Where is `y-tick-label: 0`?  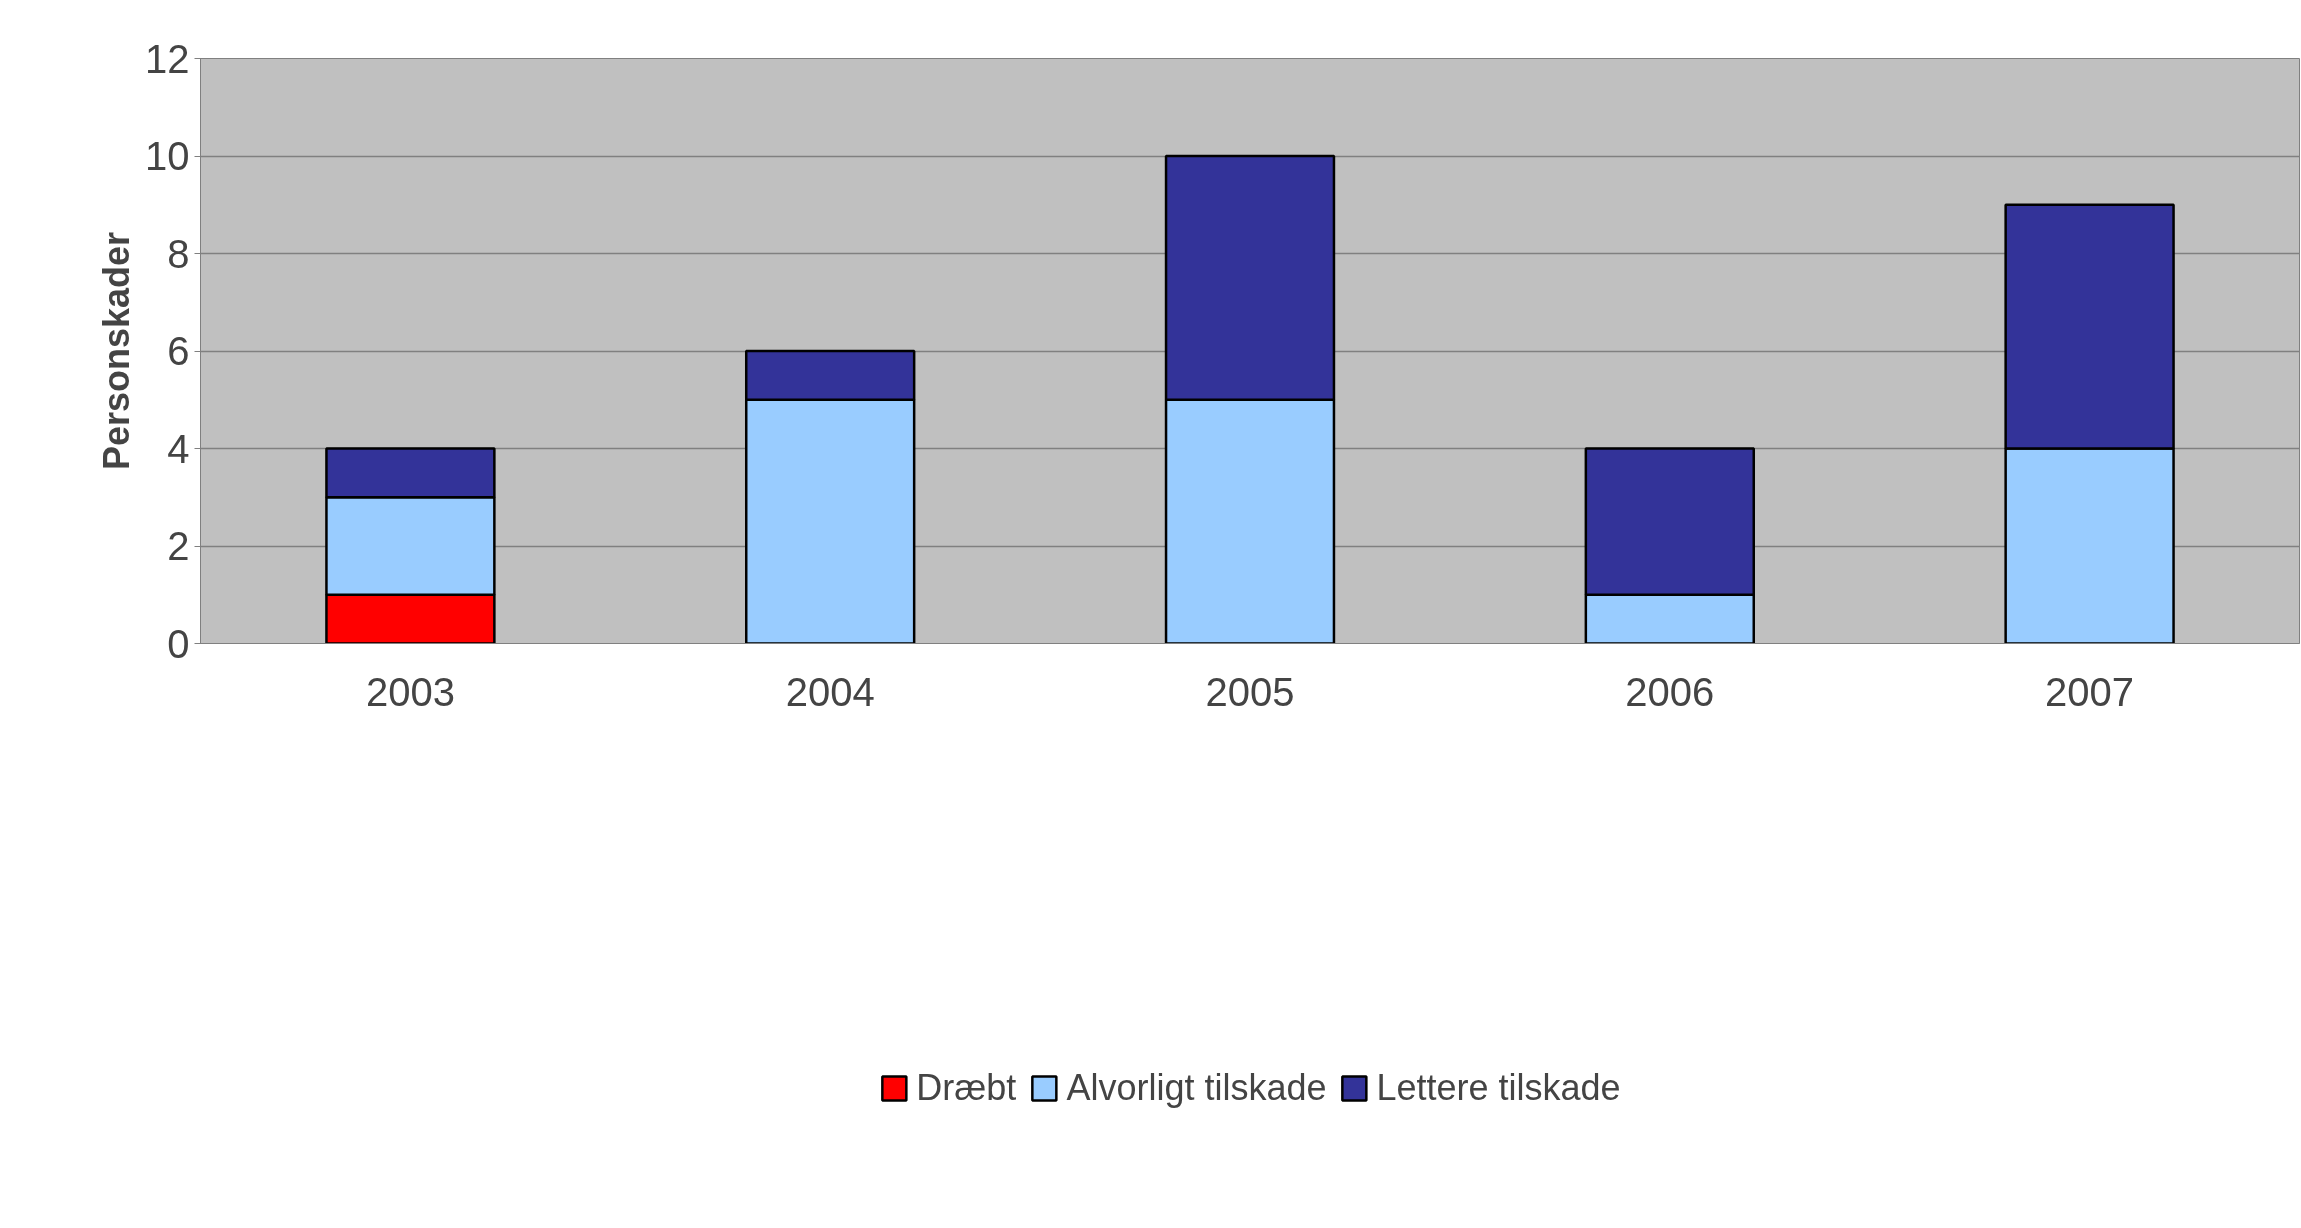 y-tick-label: 0 is located at coordinates (178, 643).